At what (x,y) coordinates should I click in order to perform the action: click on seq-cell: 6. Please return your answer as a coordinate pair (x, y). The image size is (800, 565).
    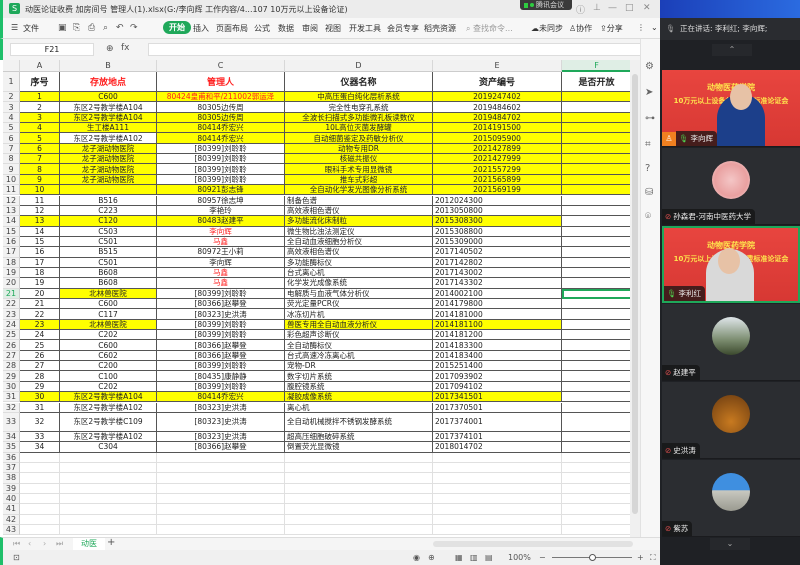
    Looking at the image, I should click on (40, 149).